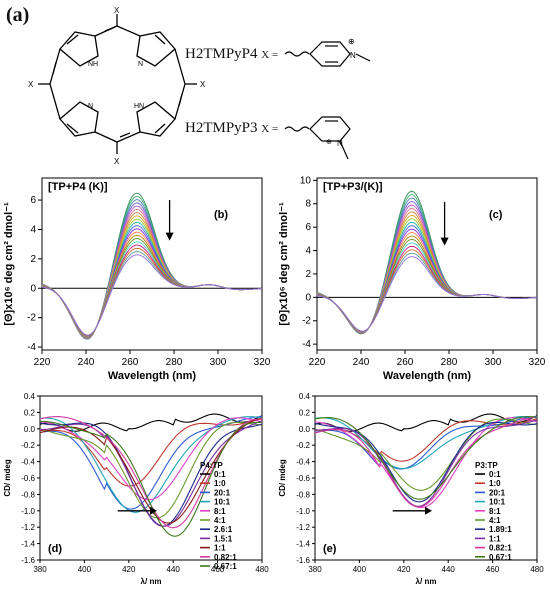 This screenshot has height=590, width=550. Describe the element at coordinates (117, 161) in the screenshot. I see `x-mark-bottom: X` at that location.